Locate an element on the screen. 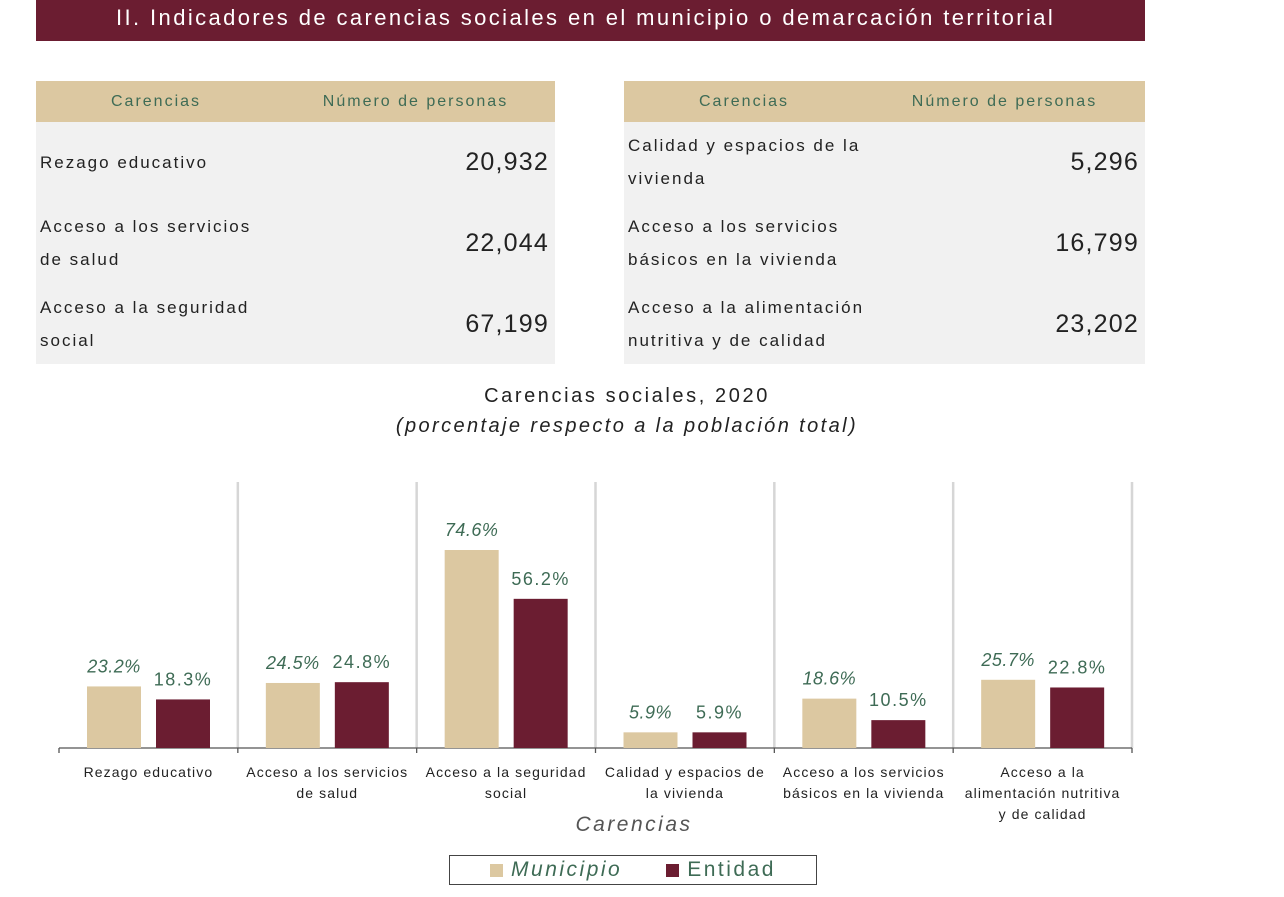 The width and height of the screenshot is (1284, 897). chart-title: Carencias sociales, 2020 is located at coordinates (627, 396).